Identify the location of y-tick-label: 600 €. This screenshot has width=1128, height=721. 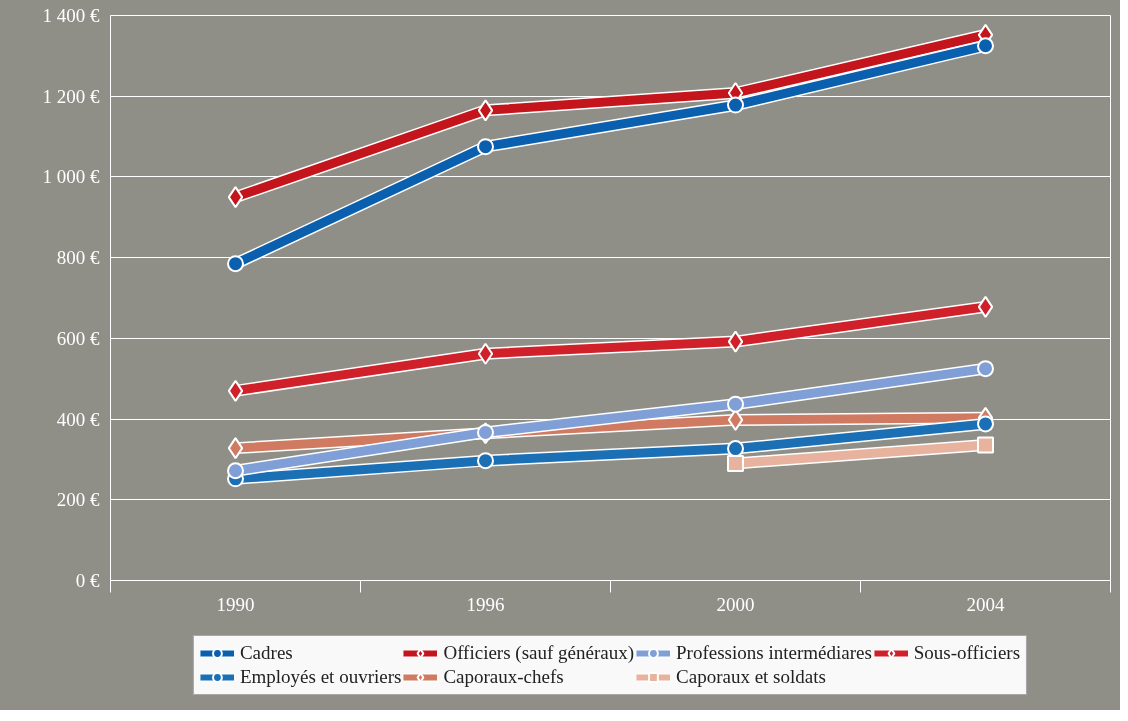
(78, 338).